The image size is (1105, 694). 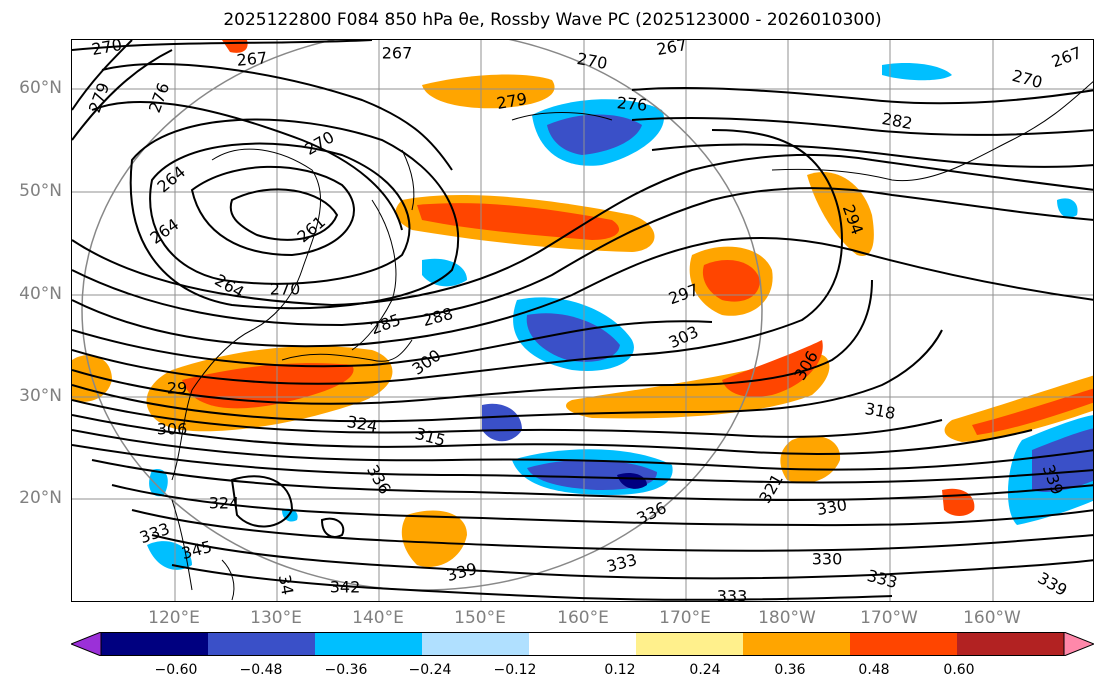 I want to click on lon-label-150e: 150°E, so click(x=480, y=618).